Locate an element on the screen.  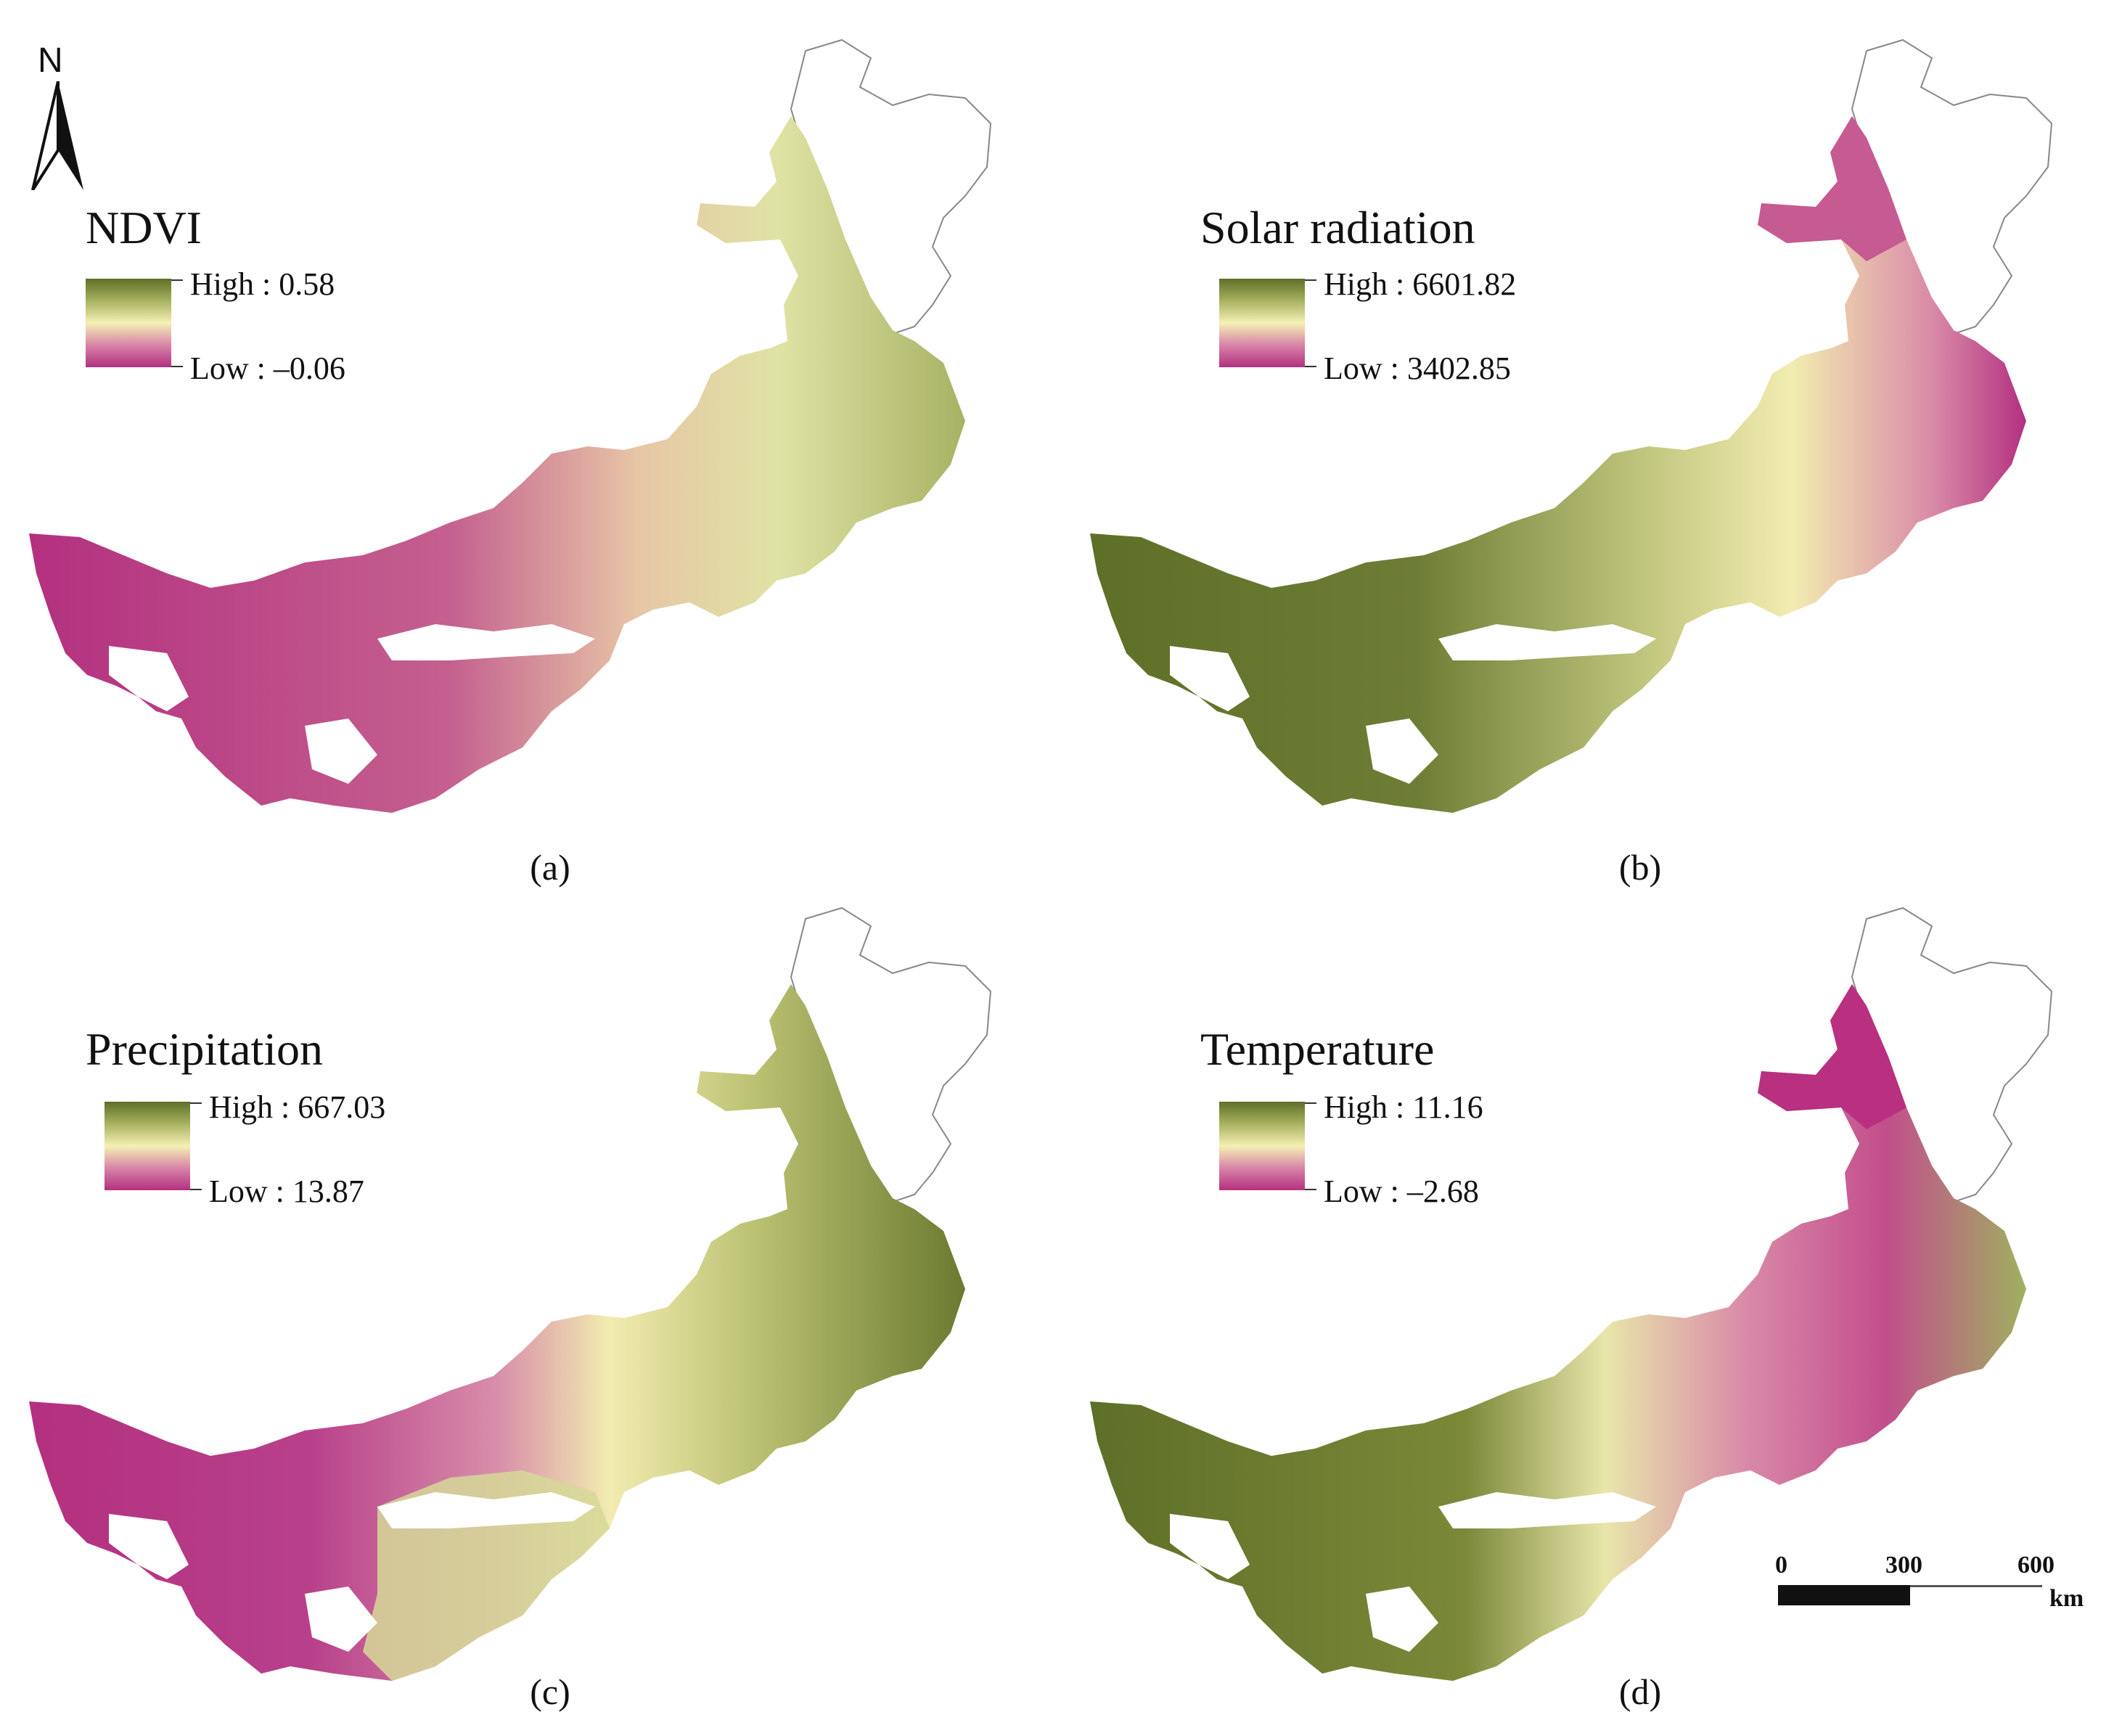
north-arrow: N is located at coordinates (58, 115).